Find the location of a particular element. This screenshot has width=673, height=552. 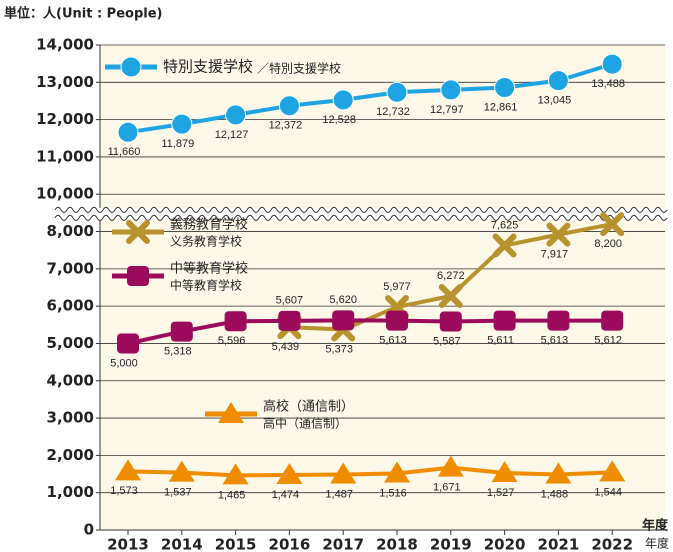

value-label: 1,573 is located at coordinates (124, 491).